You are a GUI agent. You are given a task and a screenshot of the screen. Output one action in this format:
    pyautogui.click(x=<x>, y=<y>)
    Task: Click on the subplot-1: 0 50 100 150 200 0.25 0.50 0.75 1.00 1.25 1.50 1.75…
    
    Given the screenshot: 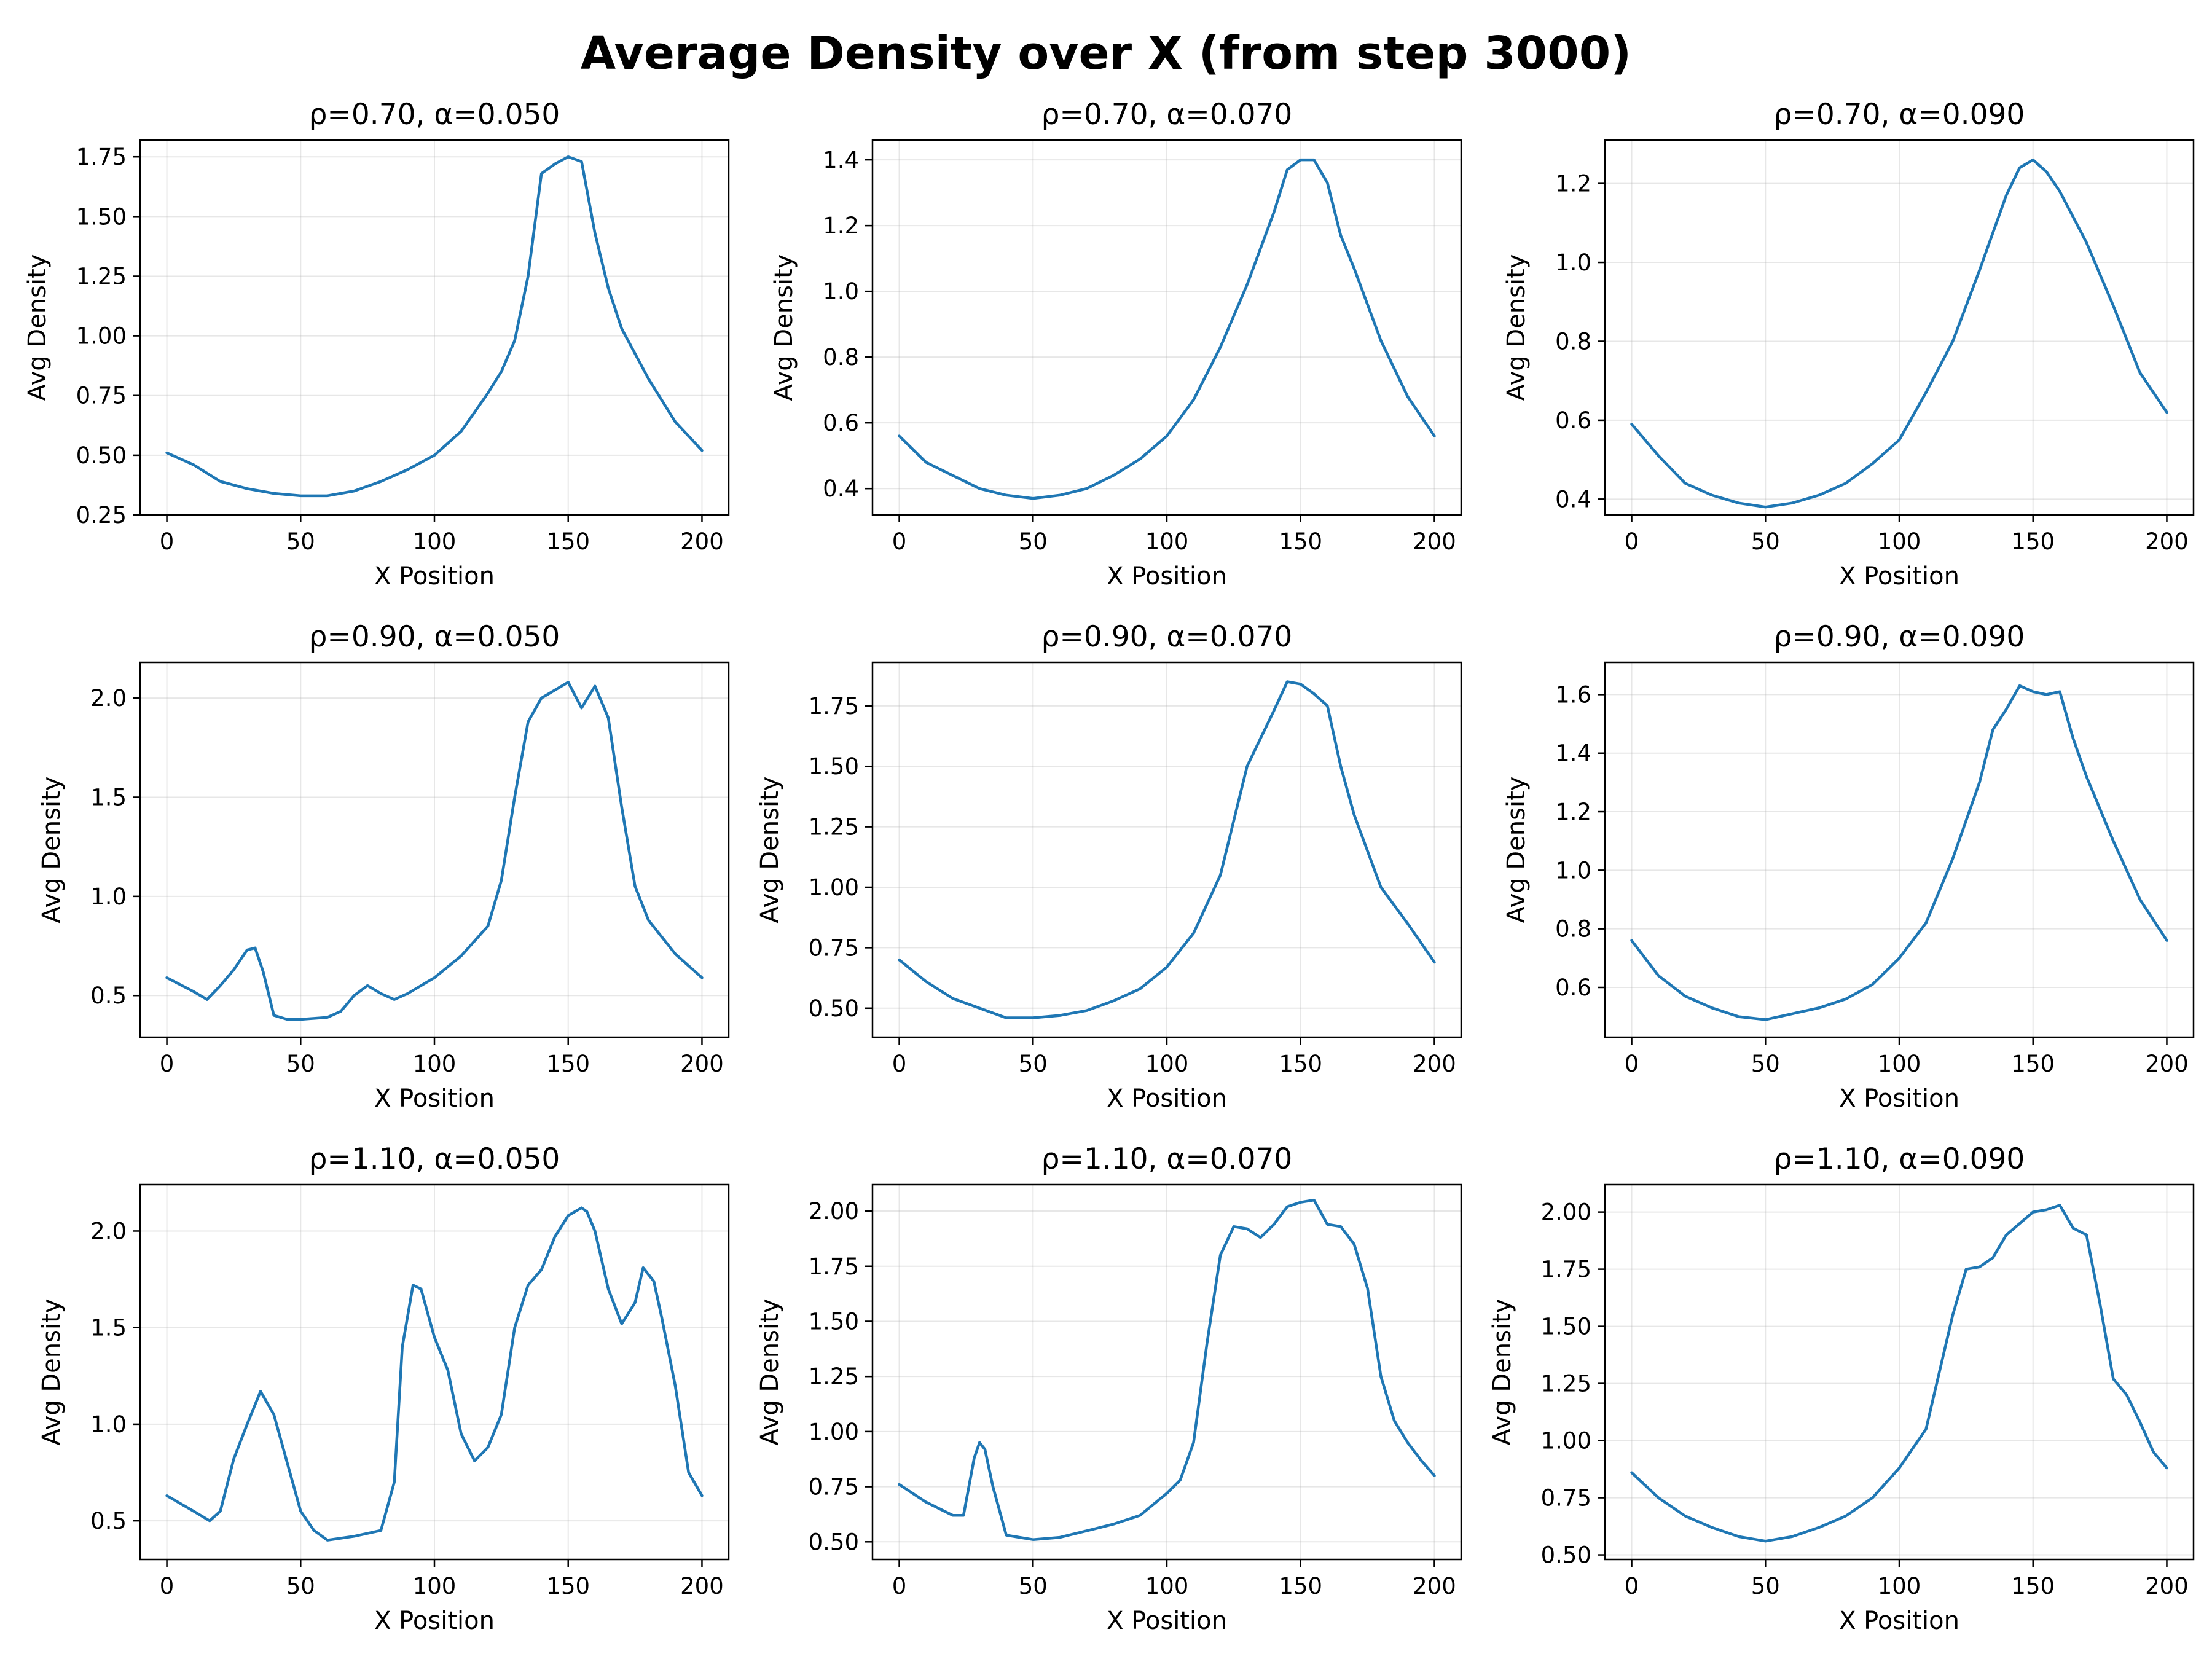 What is the action you would take?
    pyautogui.click(x=376, y=344)
    